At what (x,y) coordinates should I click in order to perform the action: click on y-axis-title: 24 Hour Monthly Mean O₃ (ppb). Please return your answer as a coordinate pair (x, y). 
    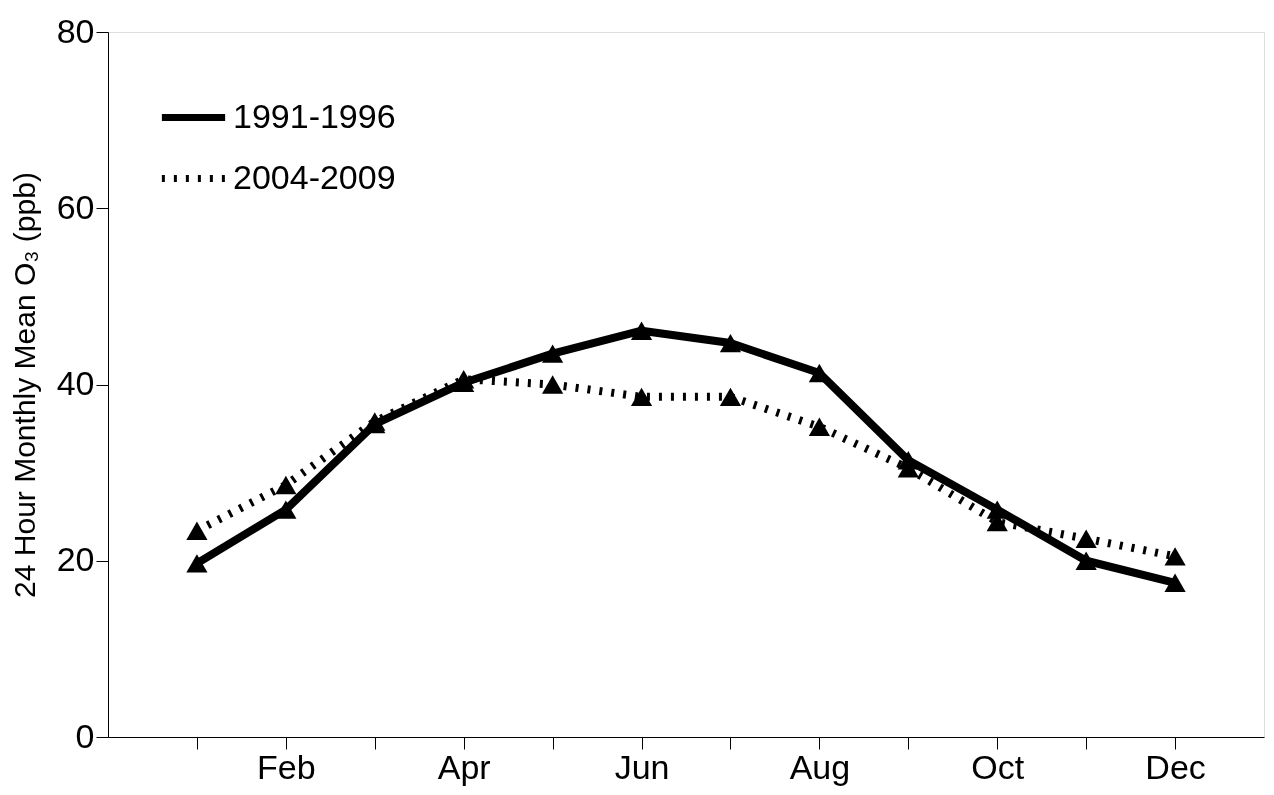
    Looking at the image, I should click on (24, 385).